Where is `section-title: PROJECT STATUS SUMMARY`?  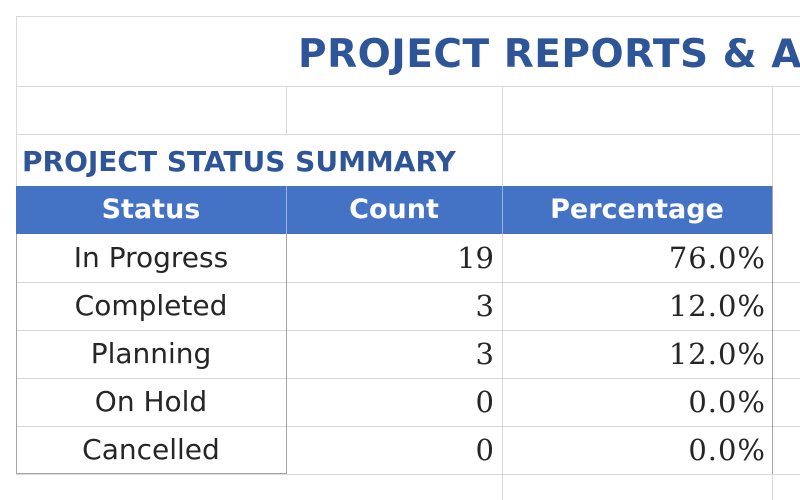 section-title: PROJECT STATUS SUMMARY is located at coordinates (239, 161).